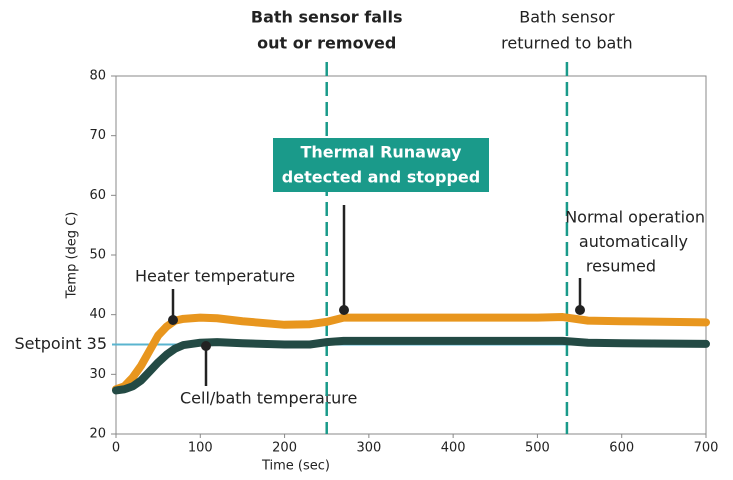 The image size is (733, 480). What do you see at coordinates (326, 43) in the screenshot?
I see `event-label: out or removed` at bounding box center [326, 43].